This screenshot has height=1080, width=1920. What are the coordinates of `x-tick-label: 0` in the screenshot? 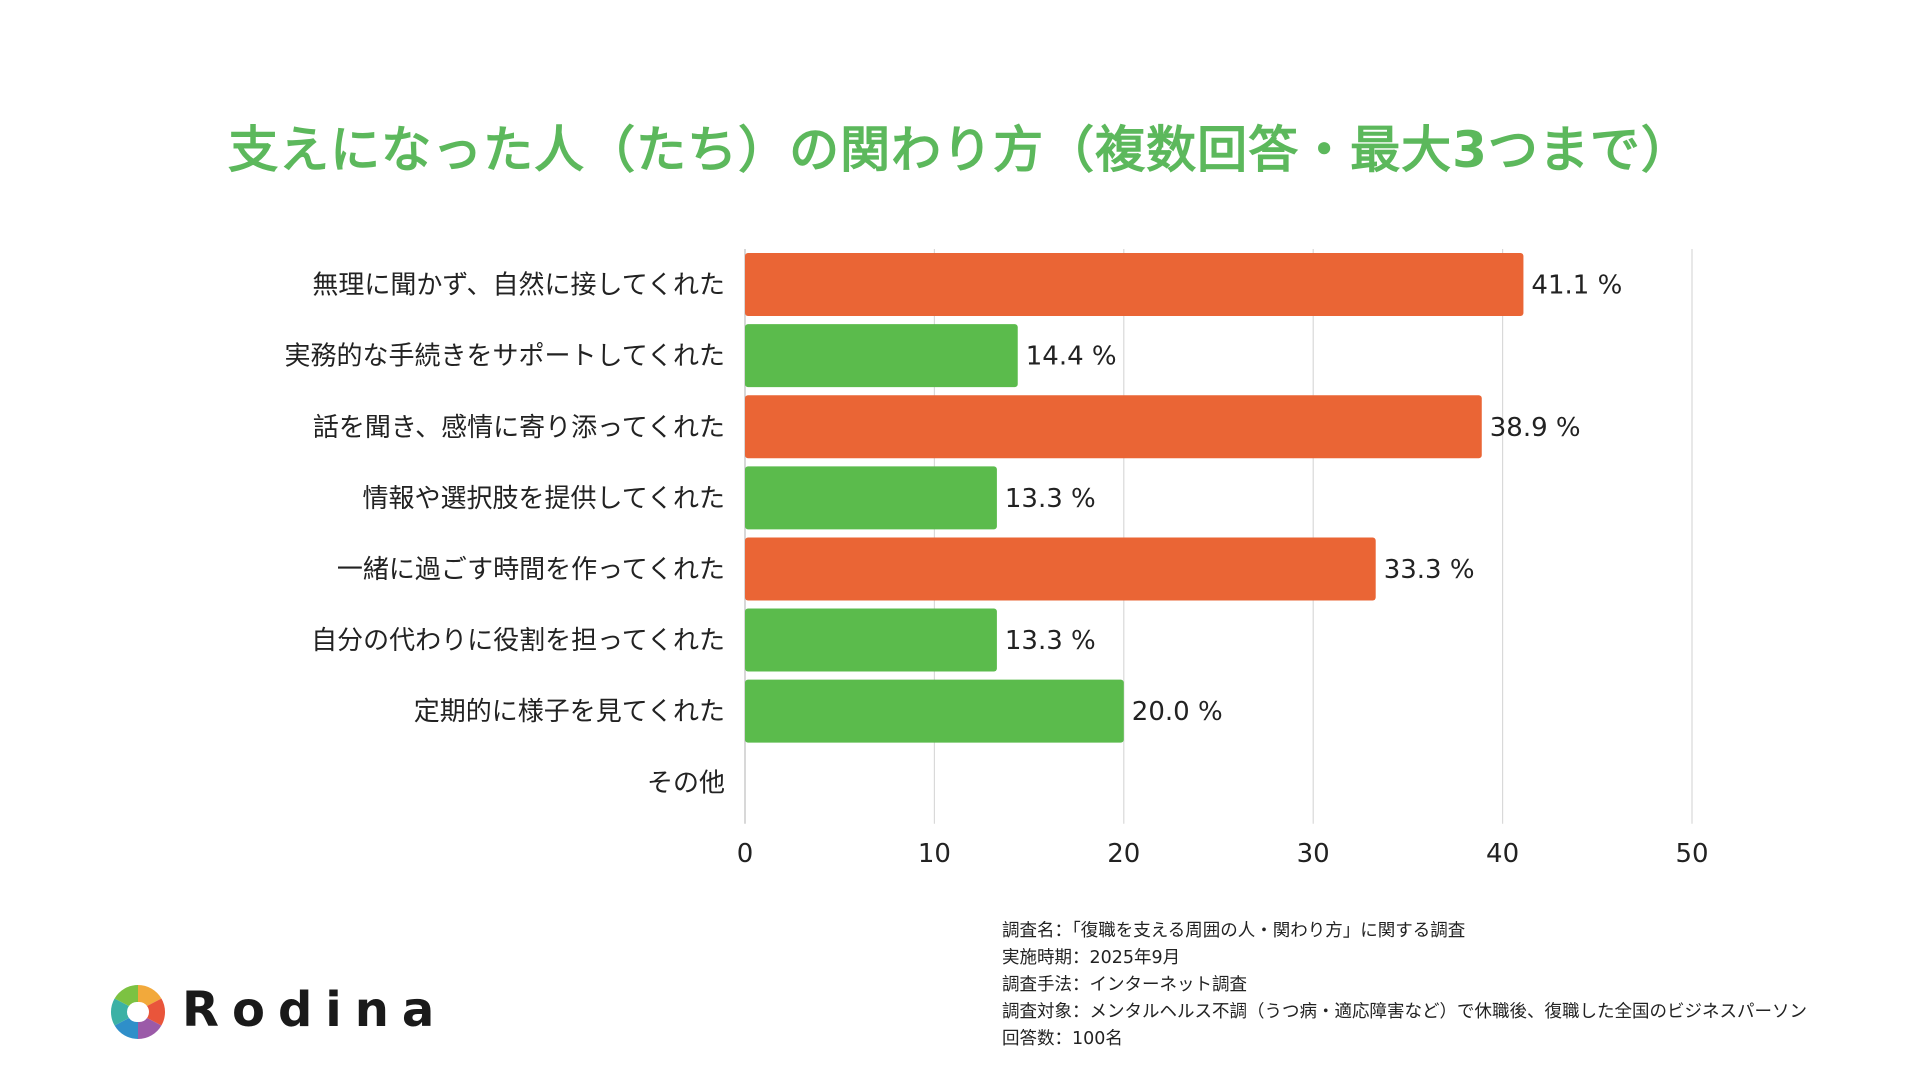 It's located at (745, 854).